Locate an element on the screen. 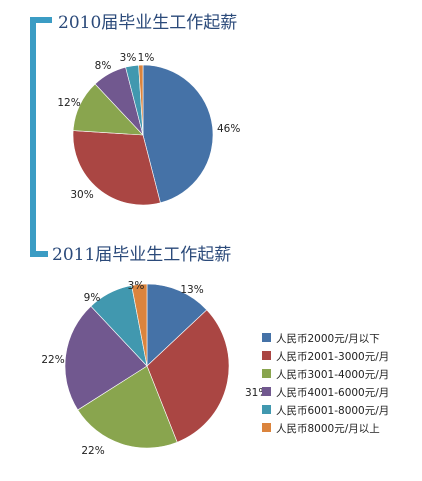 Image resolution: width=422 pixels, height=481 pixels. pie-2010-label-2: 30% is located at coordinates (81, 195).